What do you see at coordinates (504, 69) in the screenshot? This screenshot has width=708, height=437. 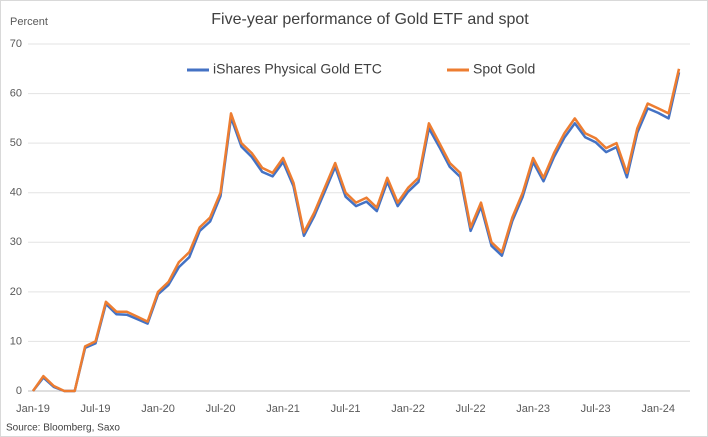 I see `legend-label: Spot Gold` at bounding box center [504, 69].